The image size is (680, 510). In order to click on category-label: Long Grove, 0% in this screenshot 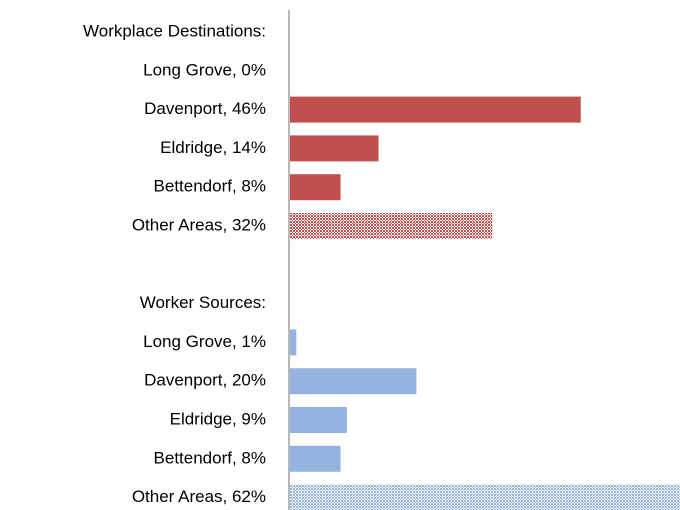, I will do `click(204, 69)`.